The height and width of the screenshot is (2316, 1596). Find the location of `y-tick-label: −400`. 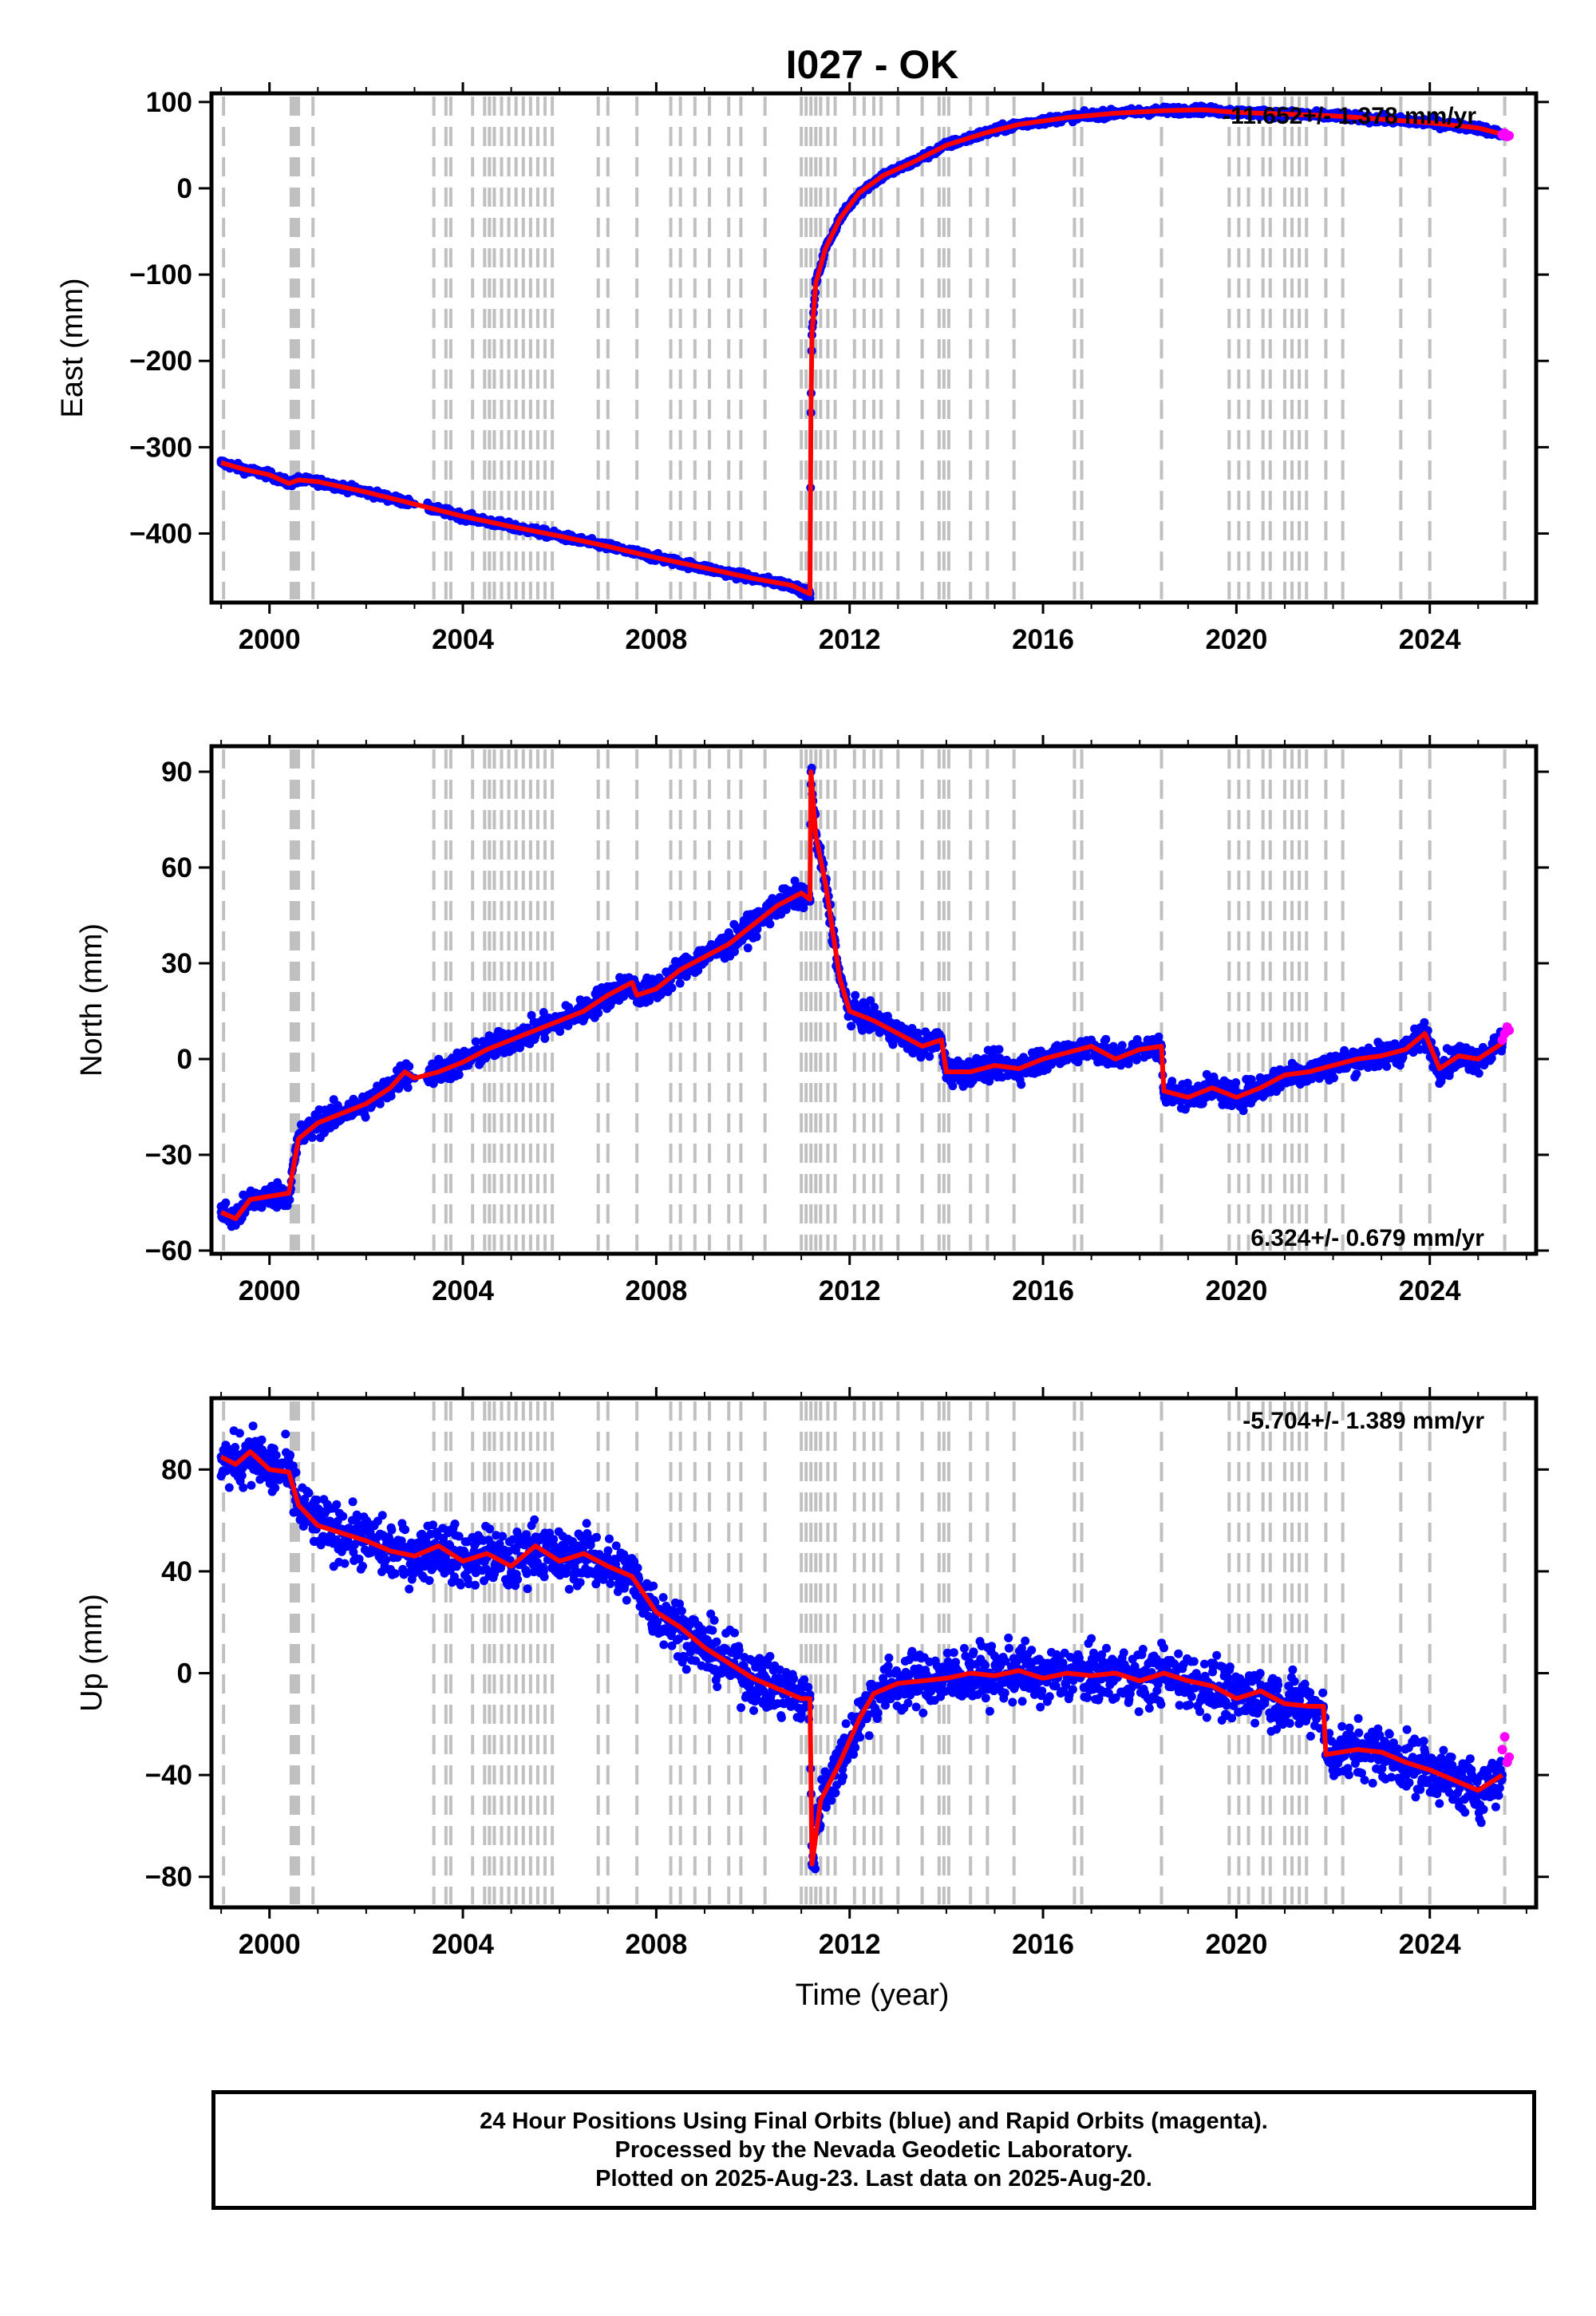

y-tick-label: −400 is located at coordinates (160, 533).